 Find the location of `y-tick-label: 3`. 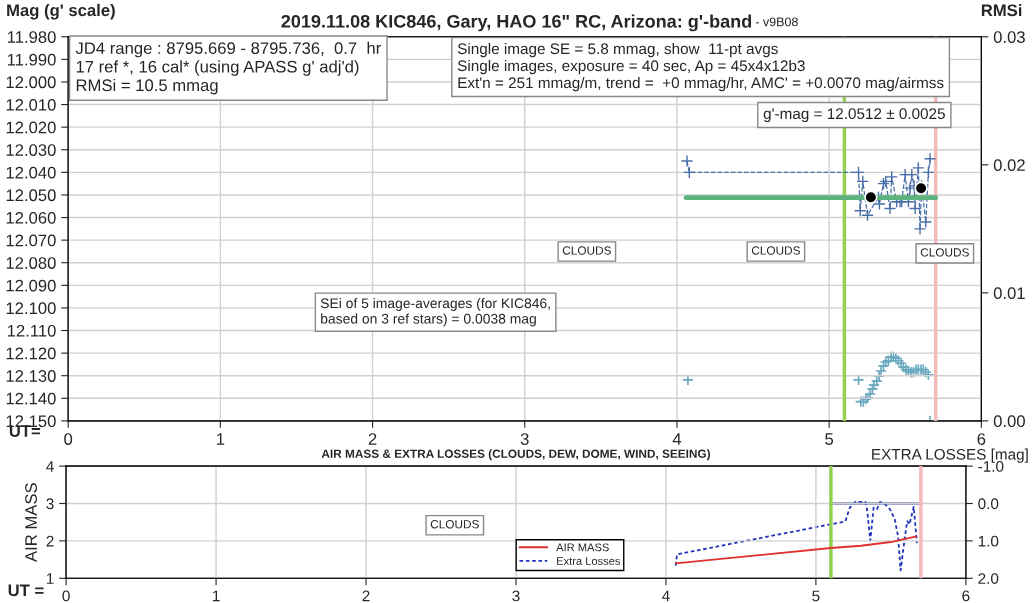

y-tick-label: 3 is located at coordinates (50, 504).